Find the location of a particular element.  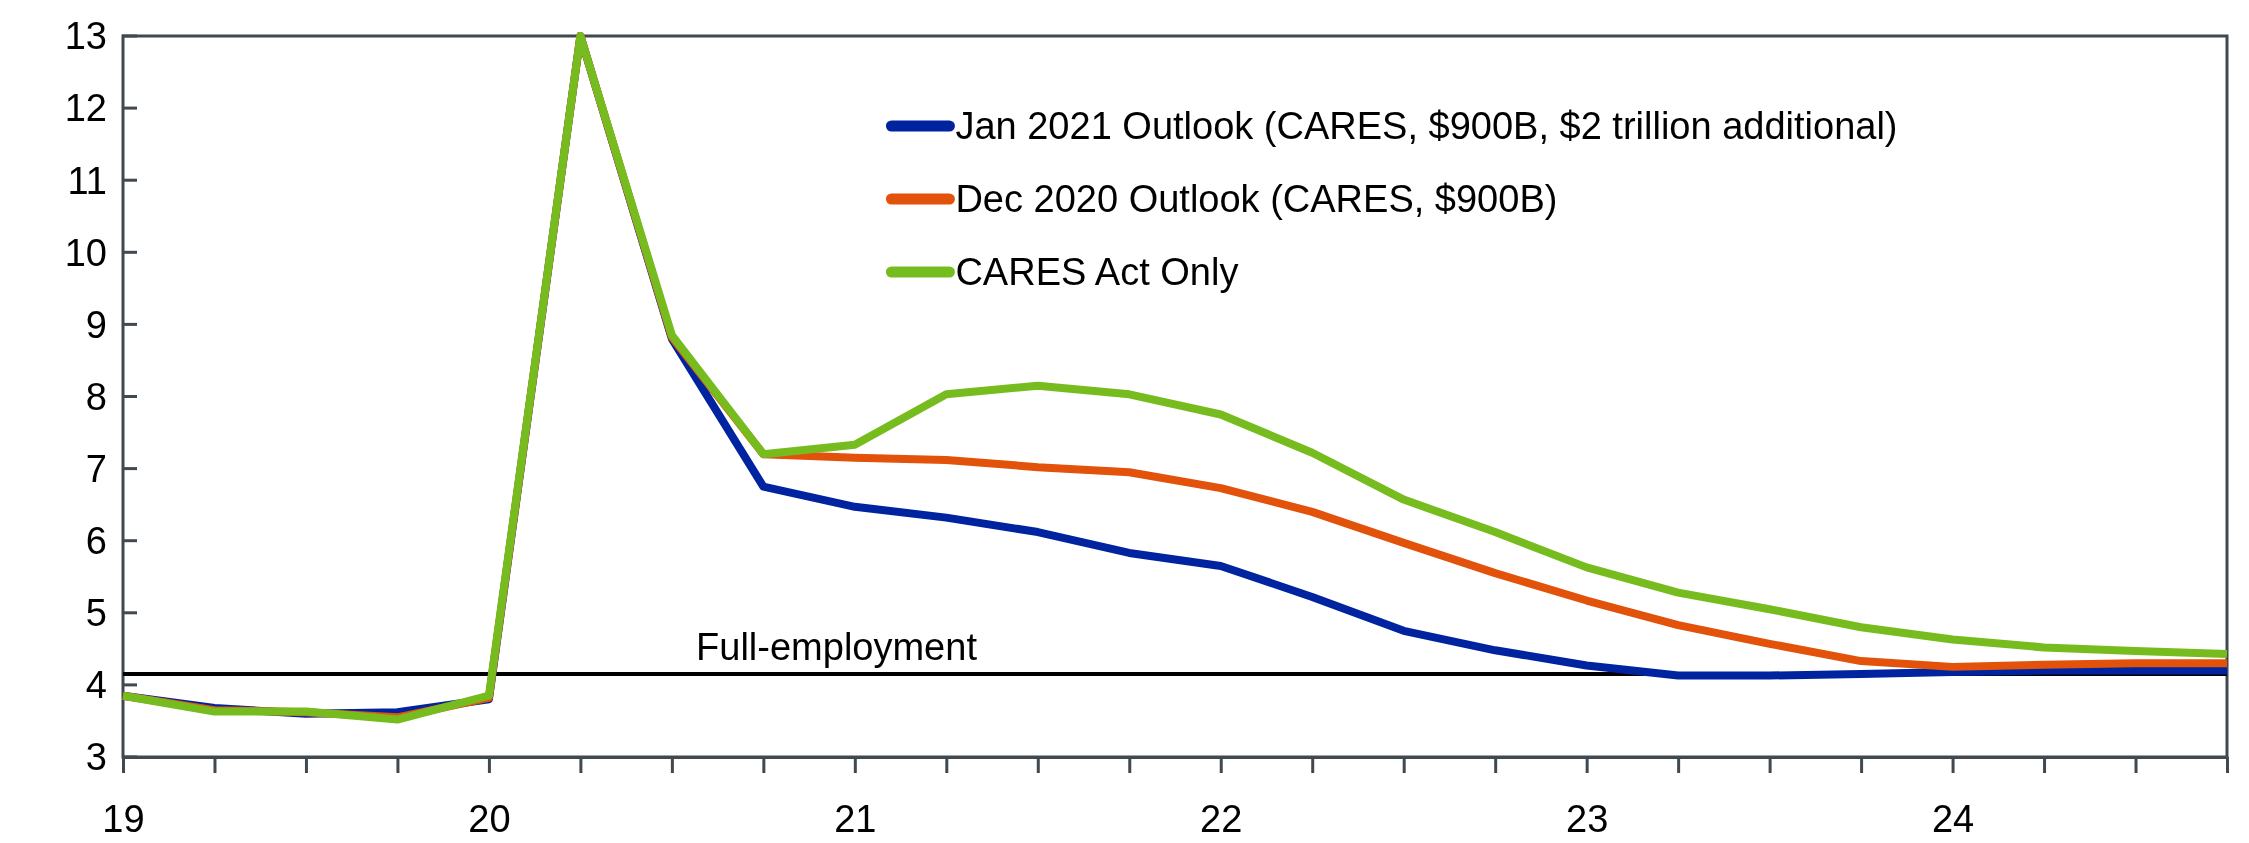

y-tick-label: 8 is located at coordinates (96, 396).